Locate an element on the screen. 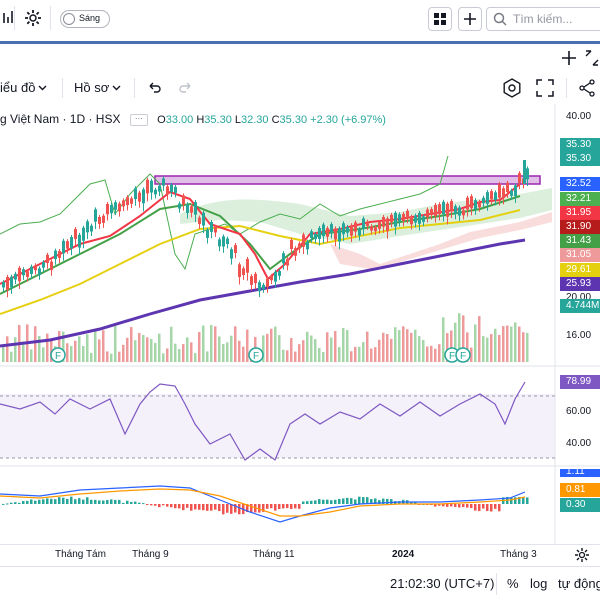  fullscreen-icon is located at coordinates (545, 88).